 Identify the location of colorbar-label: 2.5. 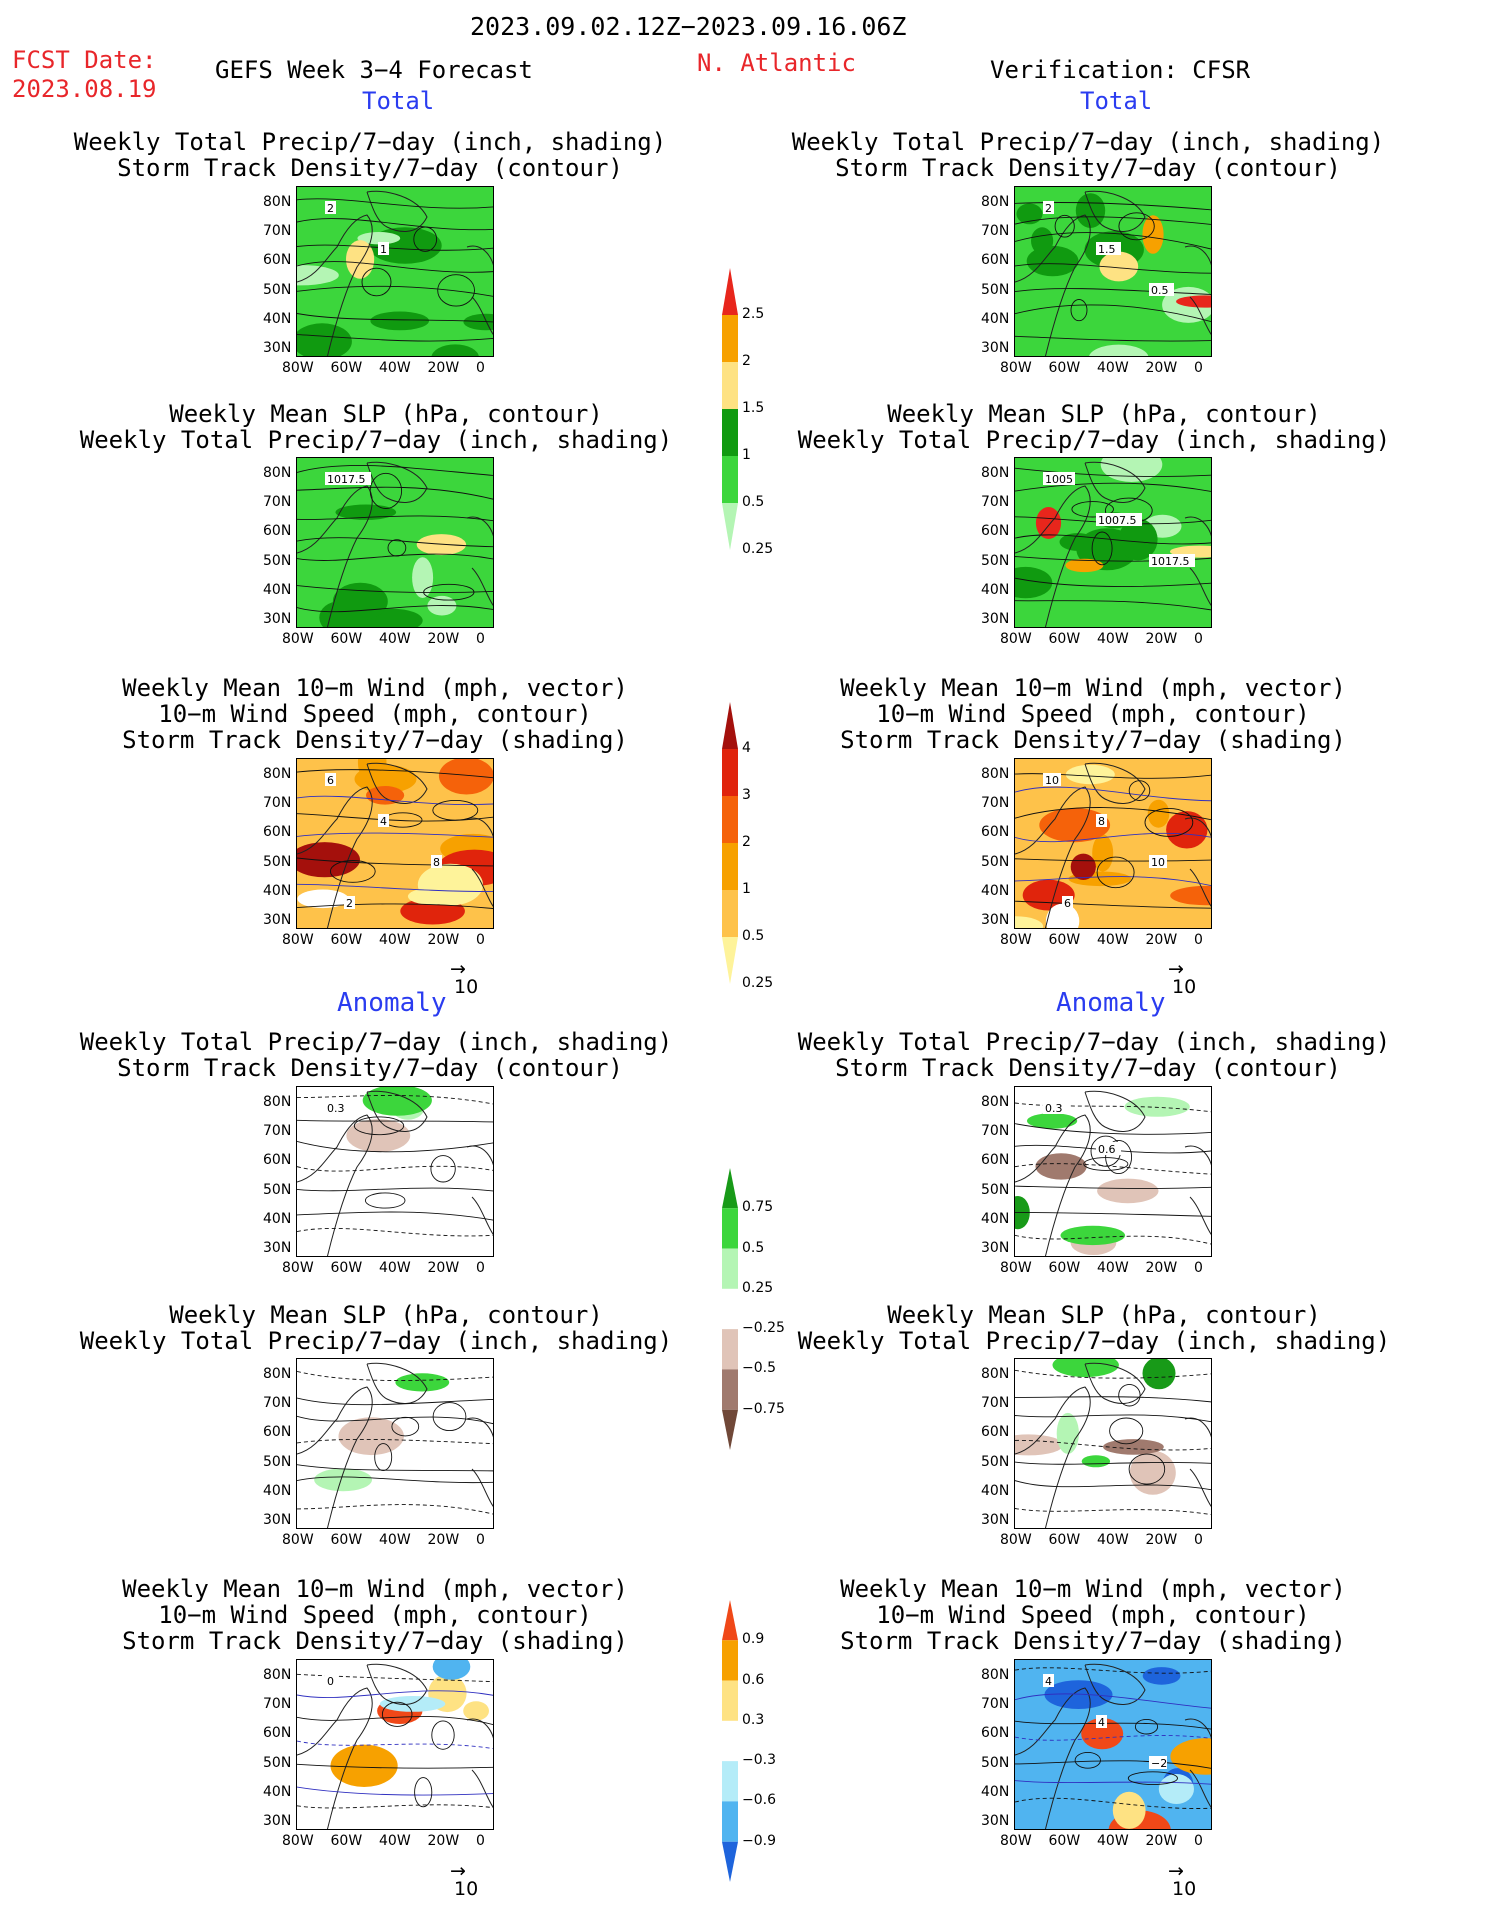
(753, 314).